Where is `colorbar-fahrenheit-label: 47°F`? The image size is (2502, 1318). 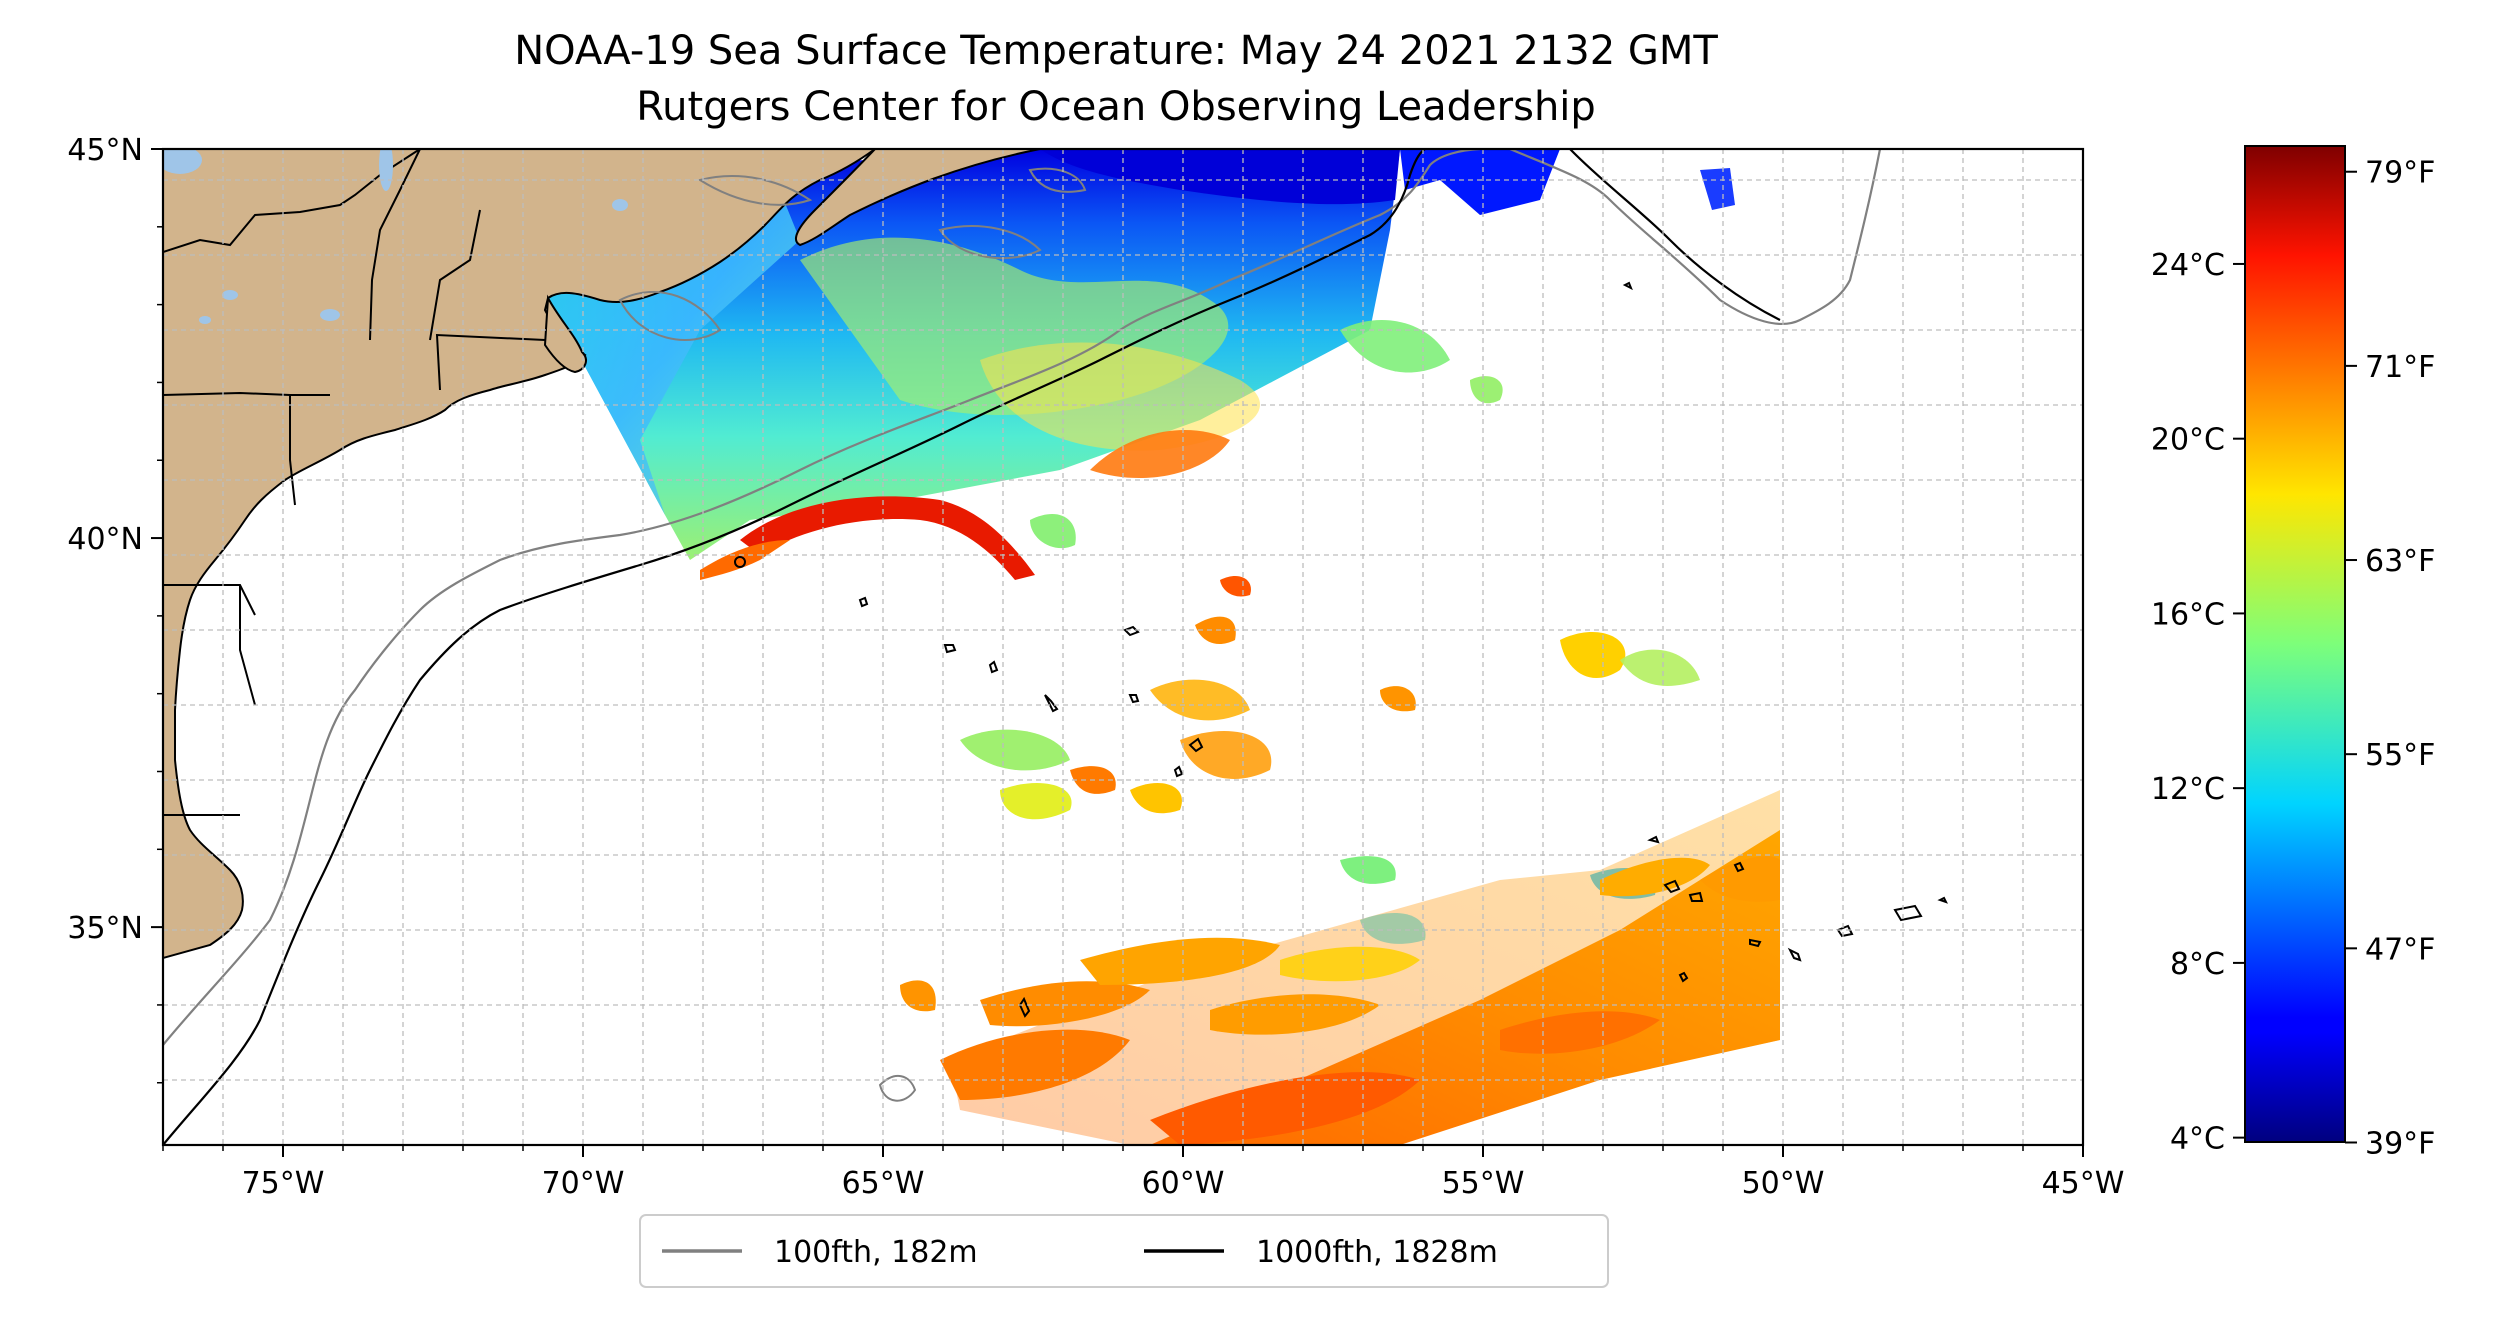 colorbar-fahrenheit-label: 47°F is located at coordinates (2400, 949).